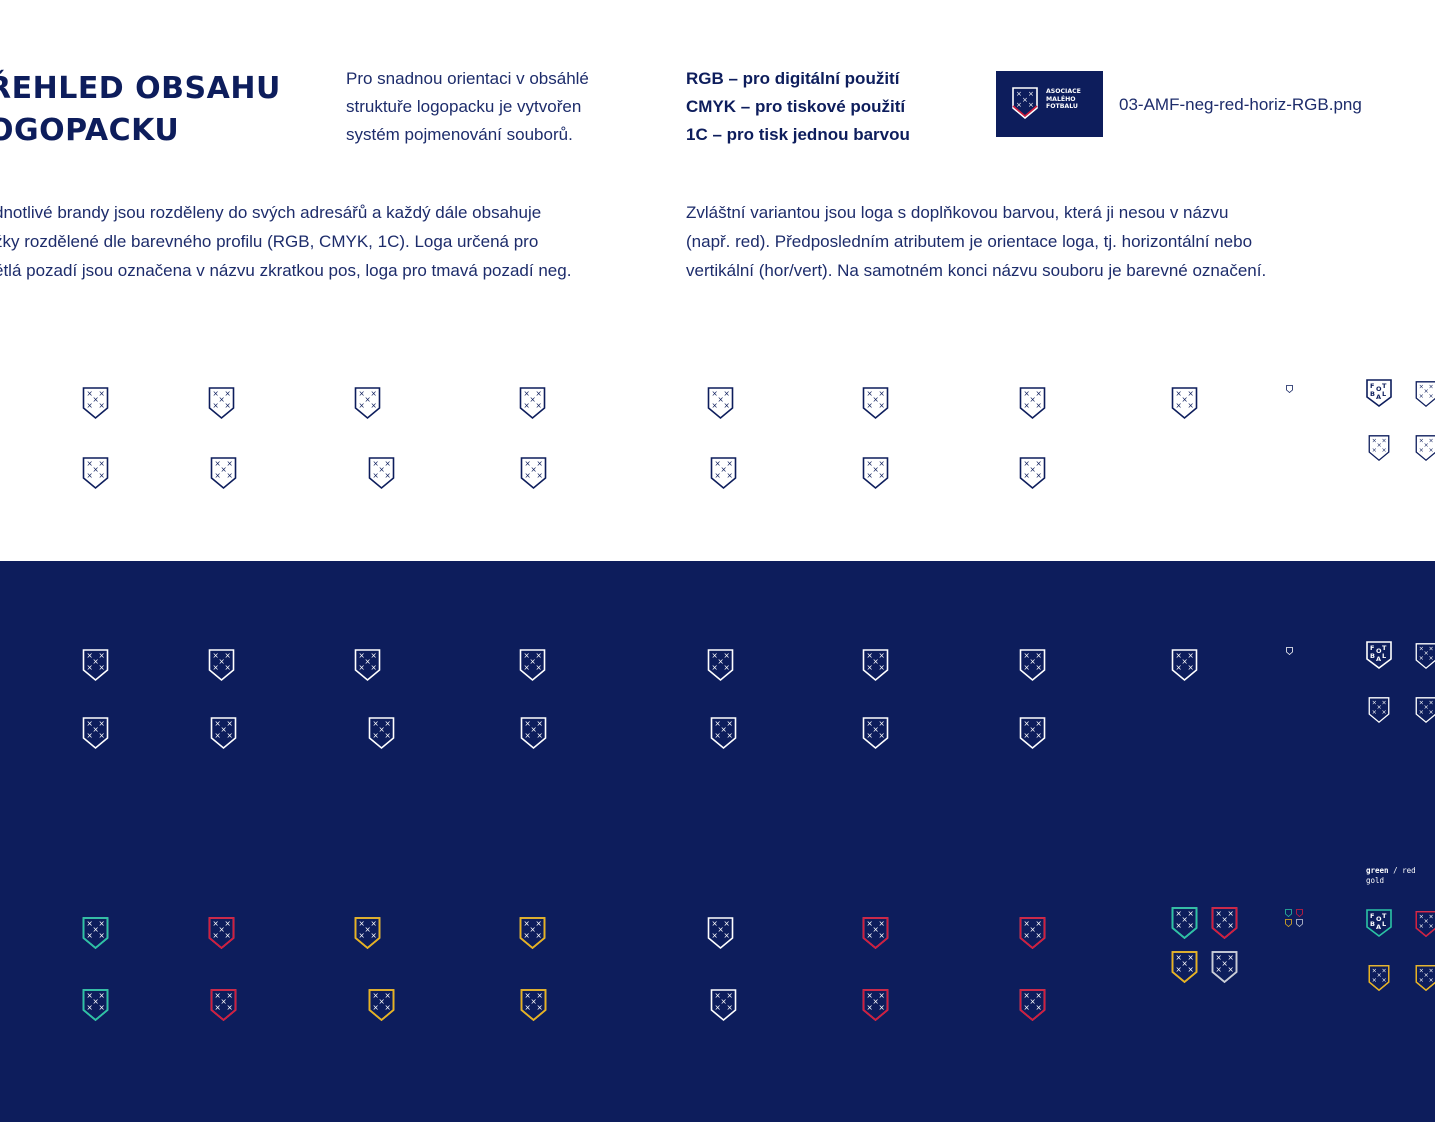 This screenshot has width=1435, height=1122. I want to click on svg-text: A, so click(1378, 927).